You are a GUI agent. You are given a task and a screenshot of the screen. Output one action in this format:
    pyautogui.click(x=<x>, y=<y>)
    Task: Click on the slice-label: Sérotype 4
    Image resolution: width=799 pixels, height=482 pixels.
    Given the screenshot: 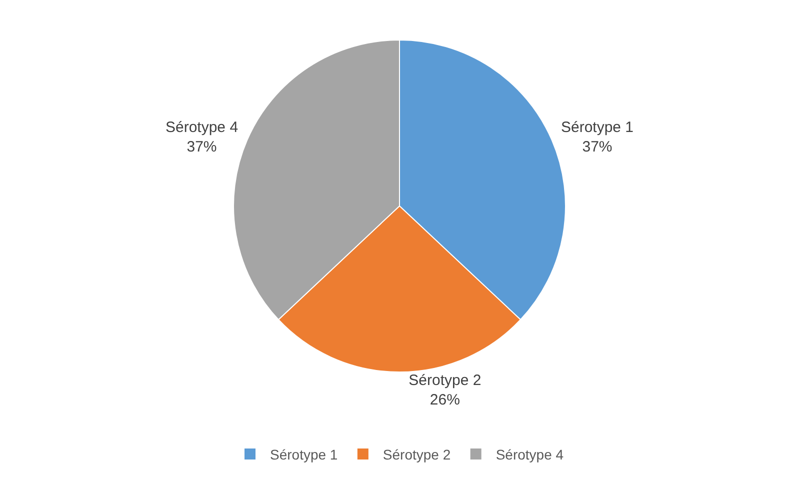 What is the action you would take?
    pyautogui.click(x=201, y=127)
    